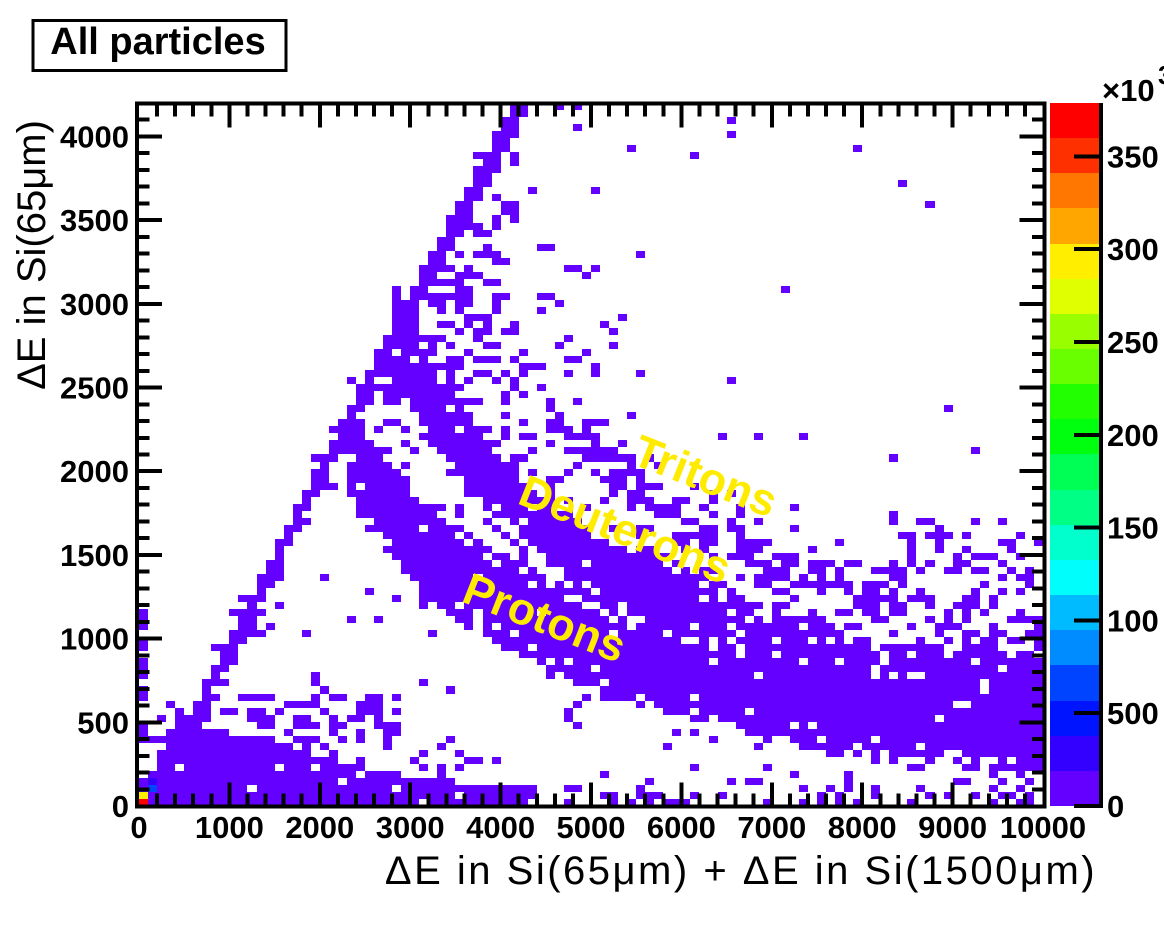 This screenshot has height=927, width=1164. What do you see at coordinates (1133, 528) in the screenshot?
I see `svg-text: 150` at bounding box center [1133, 528].